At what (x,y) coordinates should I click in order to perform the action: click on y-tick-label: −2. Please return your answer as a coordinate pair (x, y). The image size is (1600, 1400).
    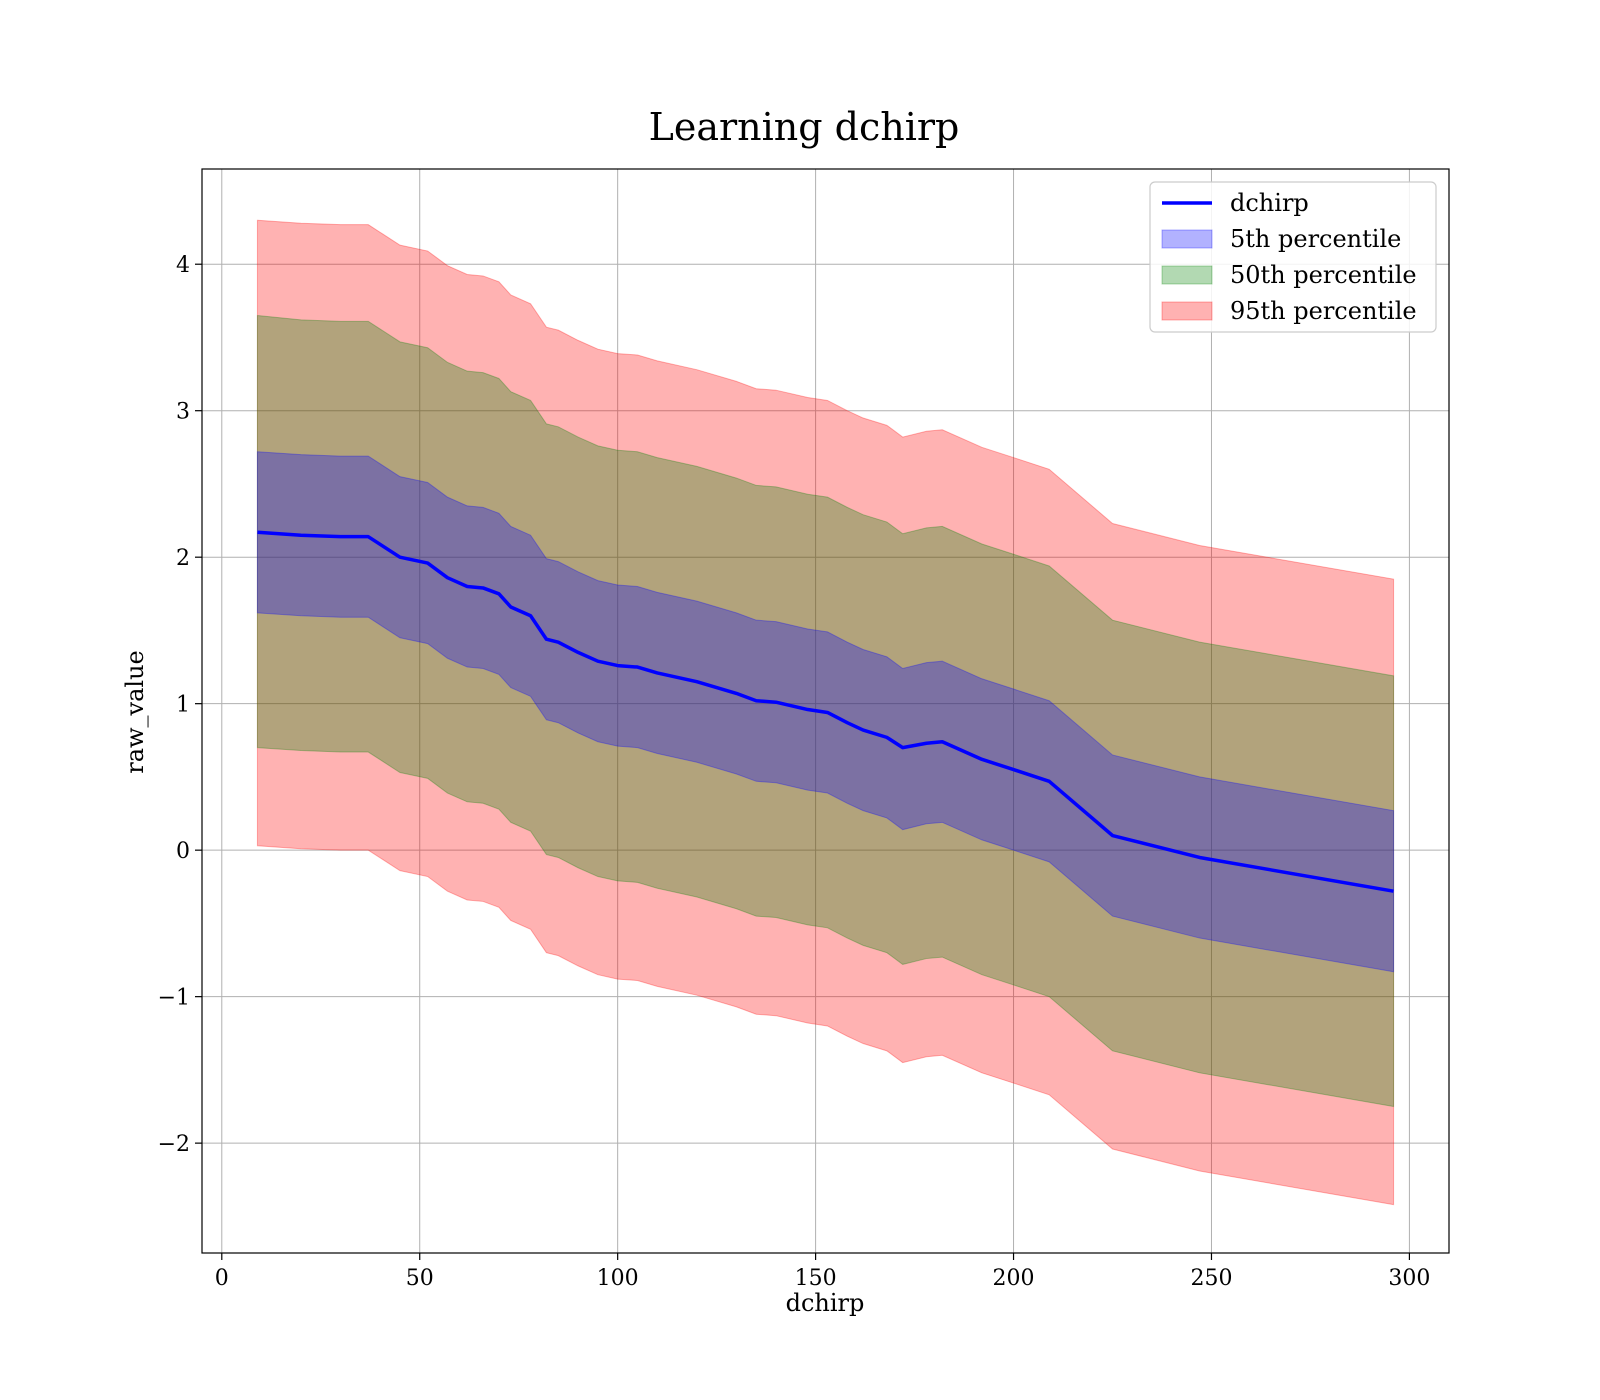
    Looking at the image, I should click on (174, 1144).